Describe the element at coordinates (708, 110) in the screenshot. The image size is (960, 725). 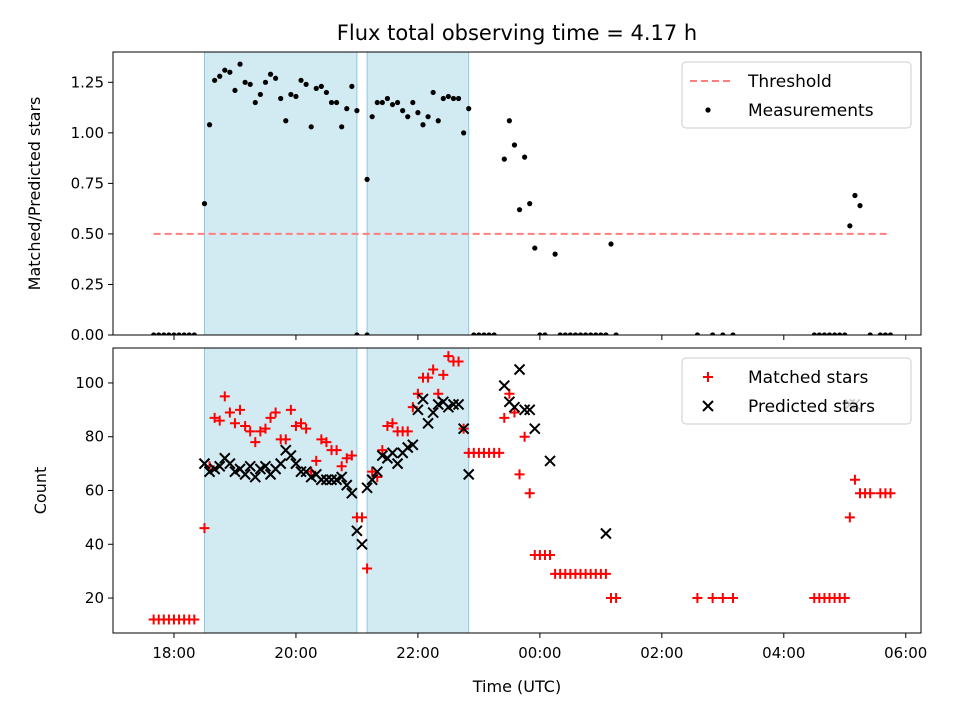
I see `legend-measurement-swatch` at that location.